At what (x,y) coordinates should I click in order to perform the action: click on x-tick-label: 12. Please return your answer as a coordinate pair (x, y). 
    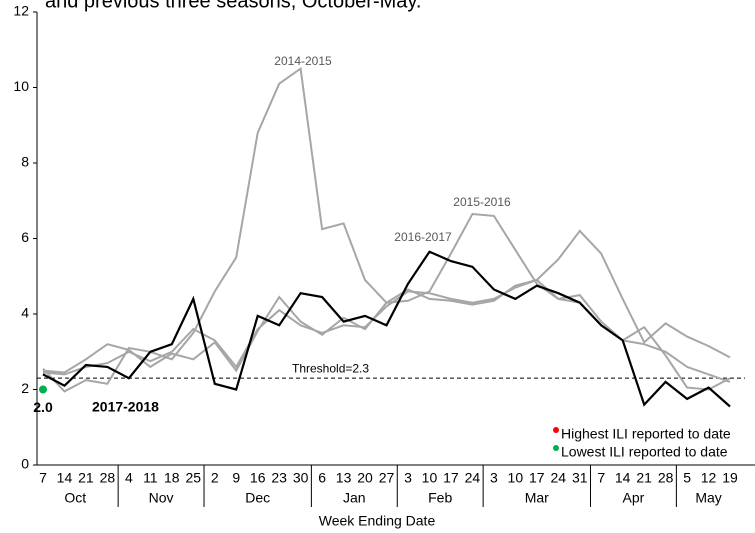
    Looking at the image, I should click on (709, 478).